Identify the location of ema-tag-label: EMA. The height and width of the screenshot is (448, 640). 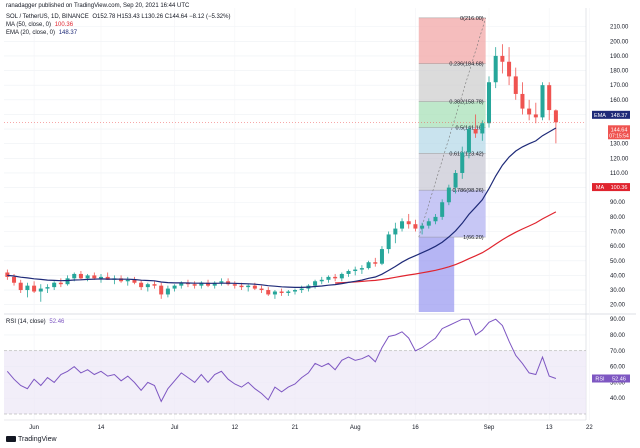
(600, 116).